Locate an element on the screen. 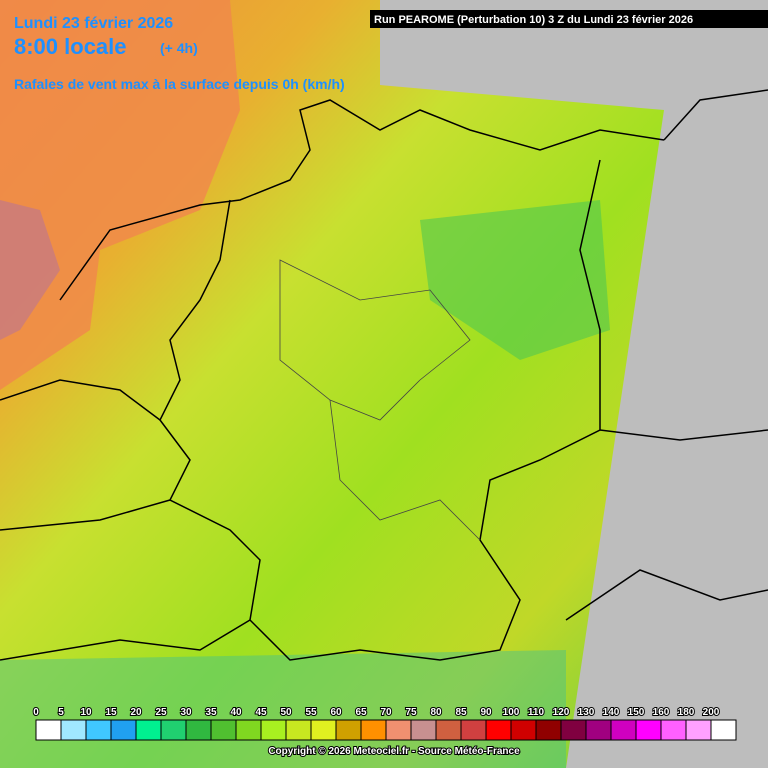  legend-label: 25 is located at coordinates (161, 712).